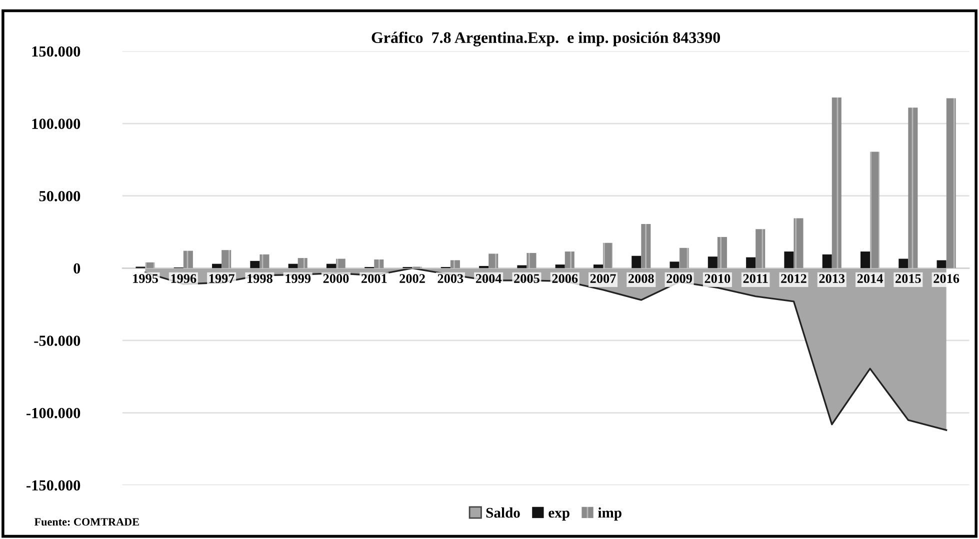  I want to click on x-tick-label: 2010, so click(717, 278).